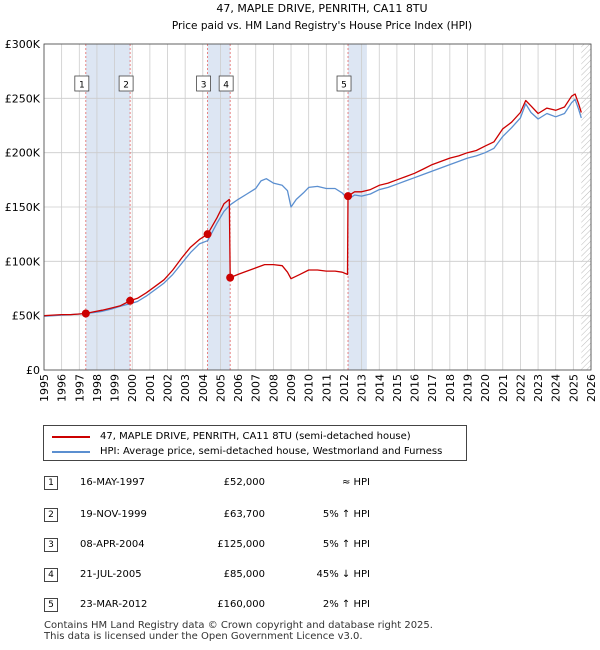 This screenshot has width=600, height=650. Describe the element at coordinates (150, 388) in the screenshot. I see `x-tick-label: 2001` at that location.